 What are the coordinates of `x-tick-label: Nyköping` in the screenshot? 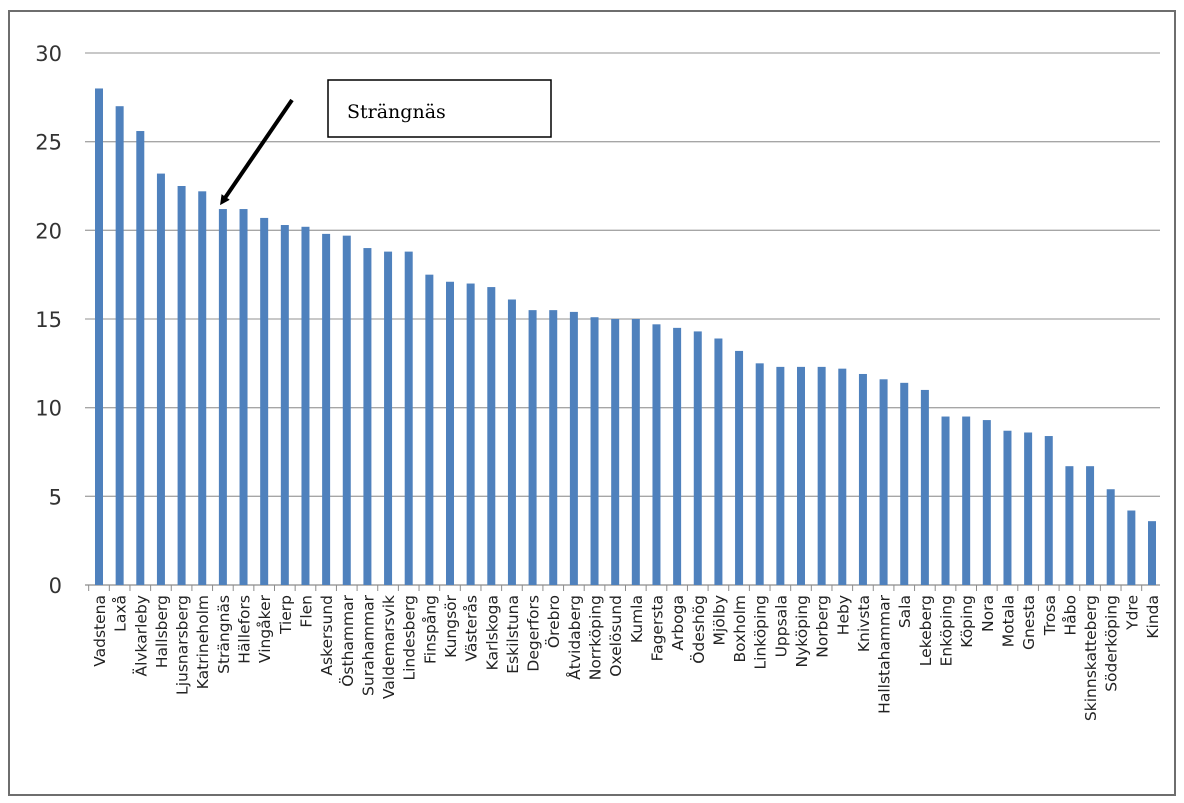 It's located at (802, 631).